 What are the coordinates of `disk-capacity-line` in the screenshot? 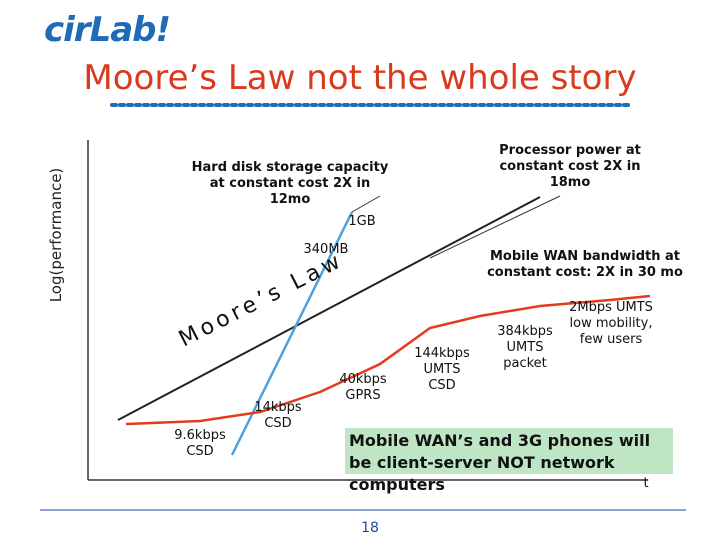 It's located at (292, 333).